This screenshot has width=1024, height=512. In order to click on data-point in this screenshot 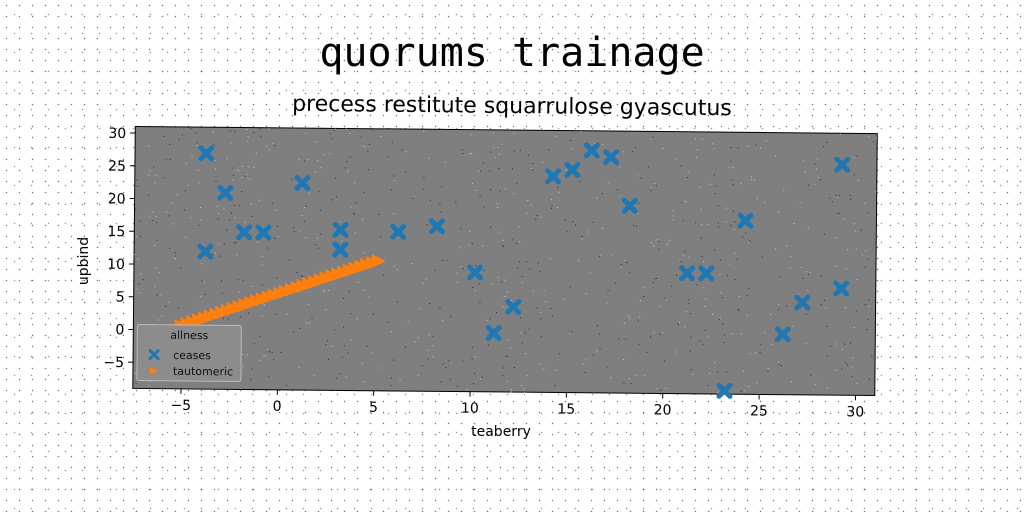, I will do `click(724, 390)`.